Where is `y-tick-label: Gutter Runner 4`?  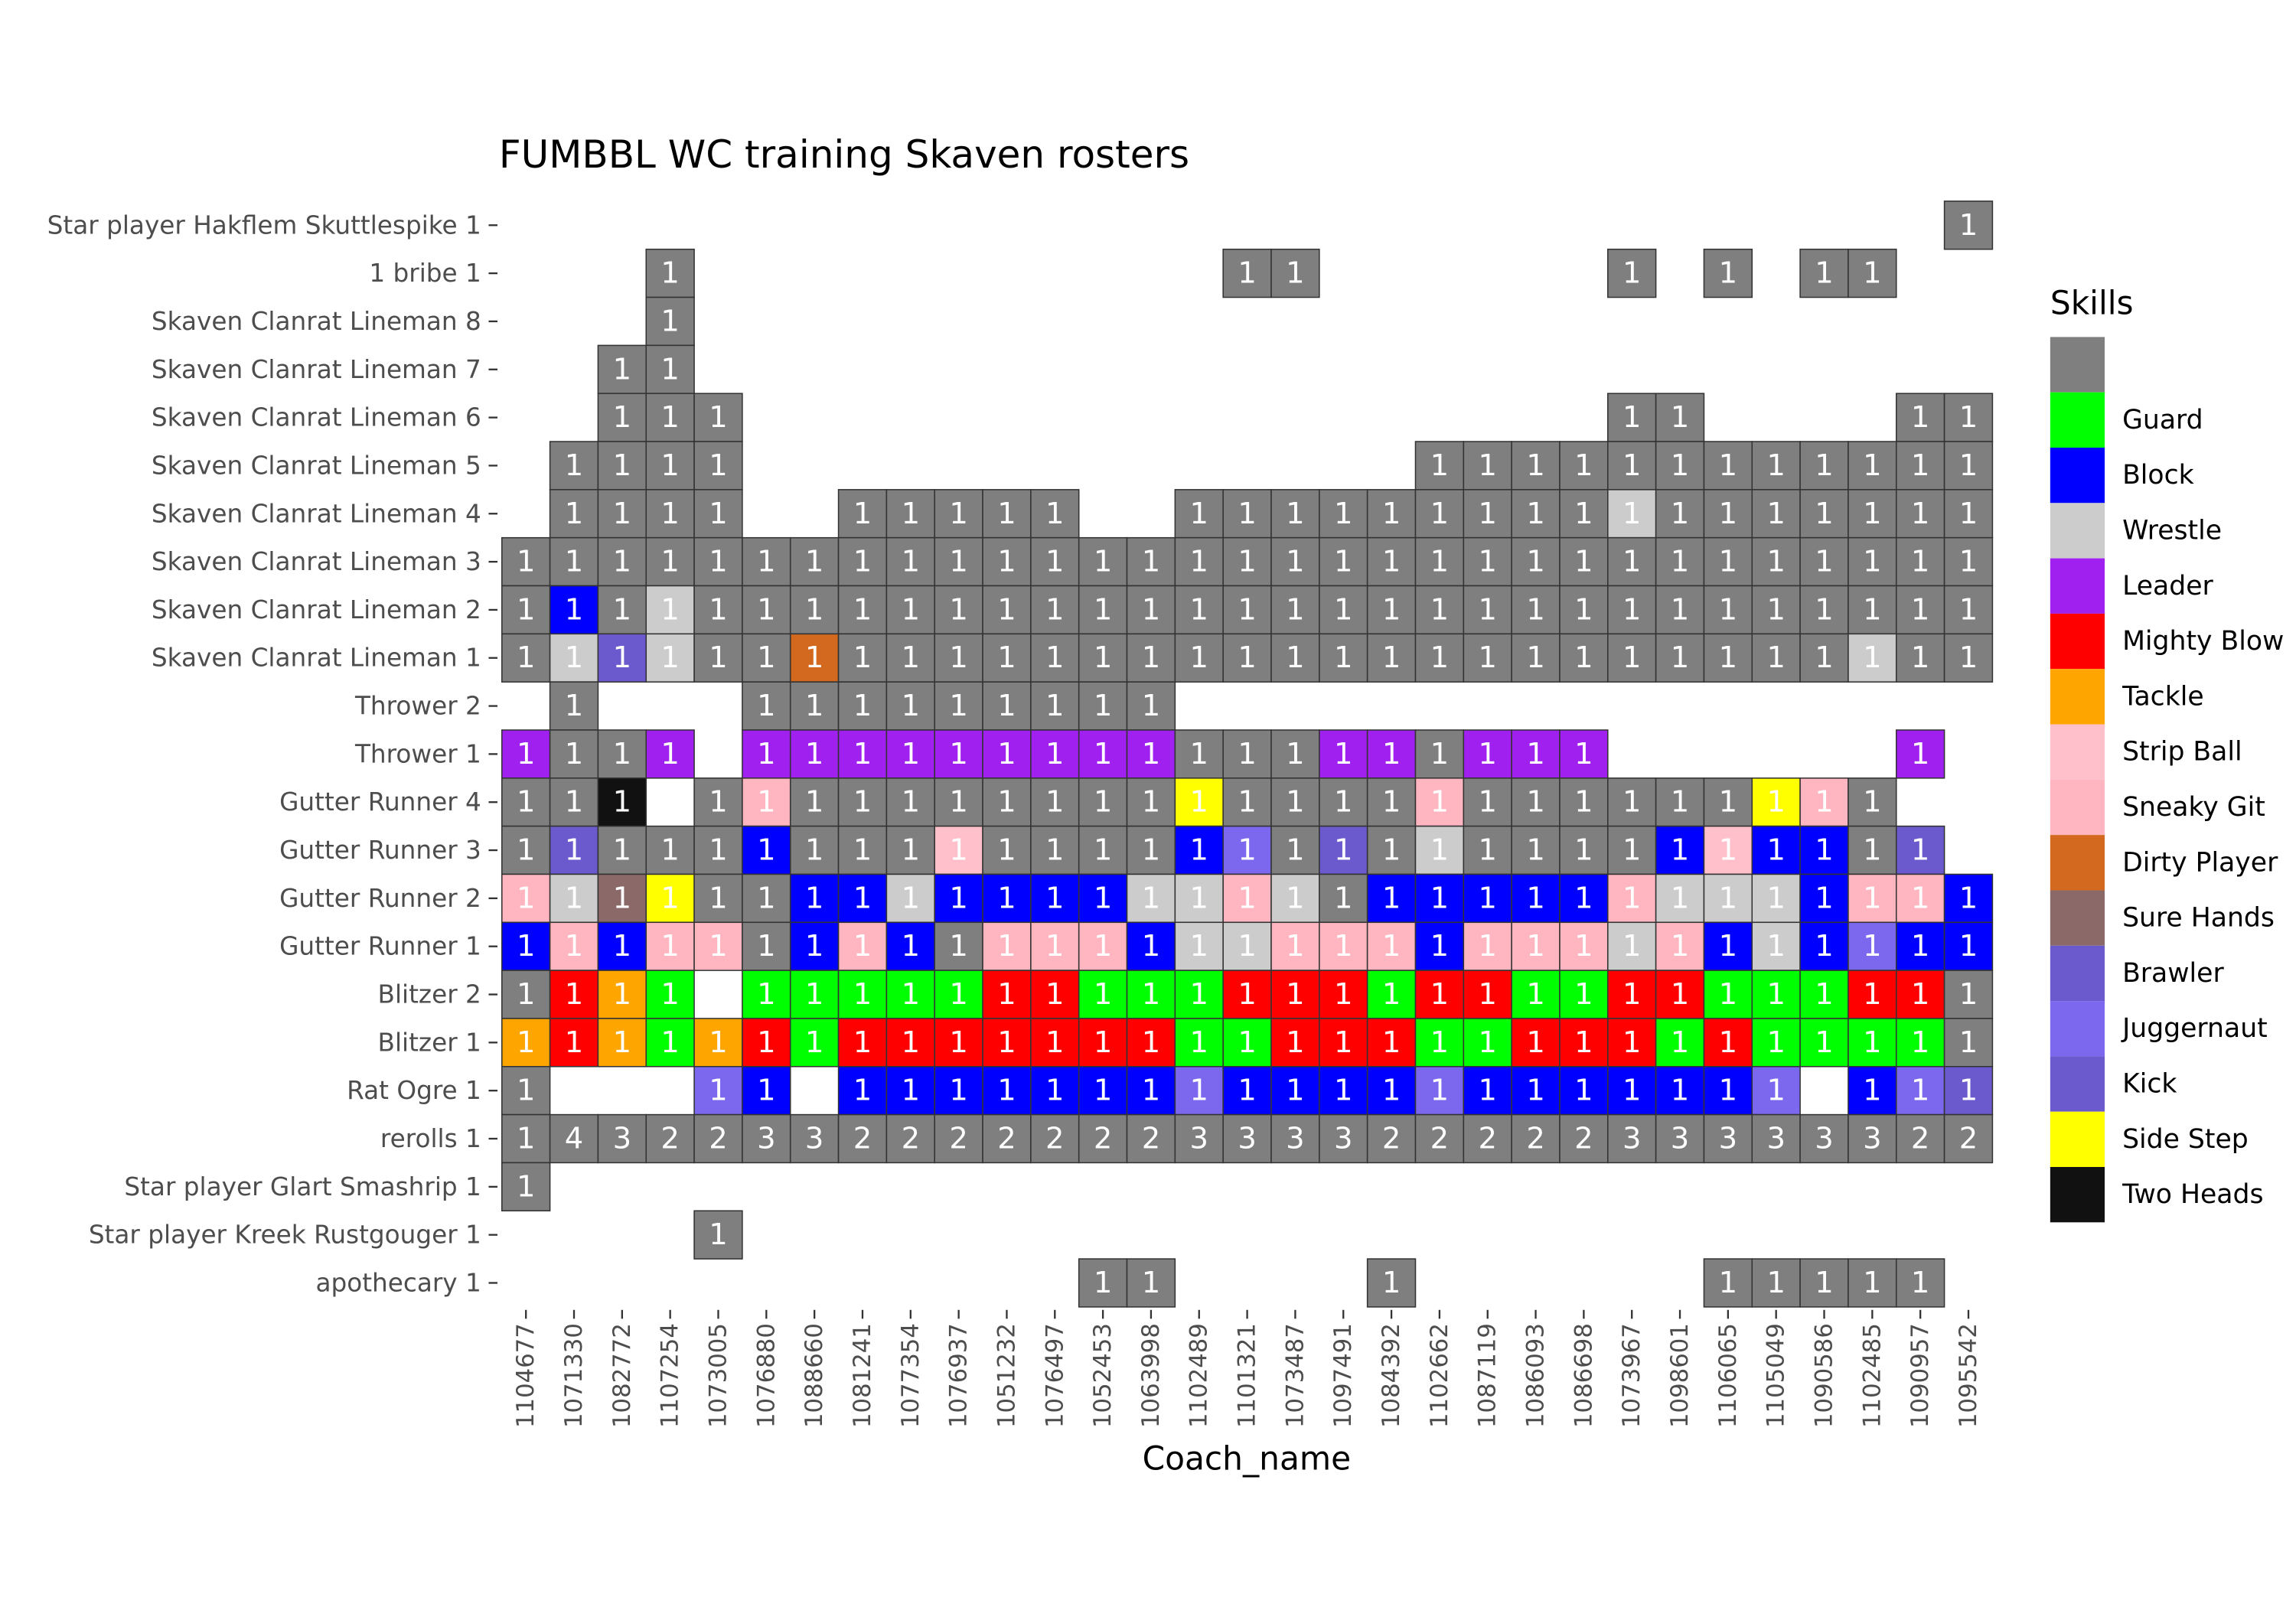 y-tick-label: Gutter Runner 4 is located at coordinates (380, 802).